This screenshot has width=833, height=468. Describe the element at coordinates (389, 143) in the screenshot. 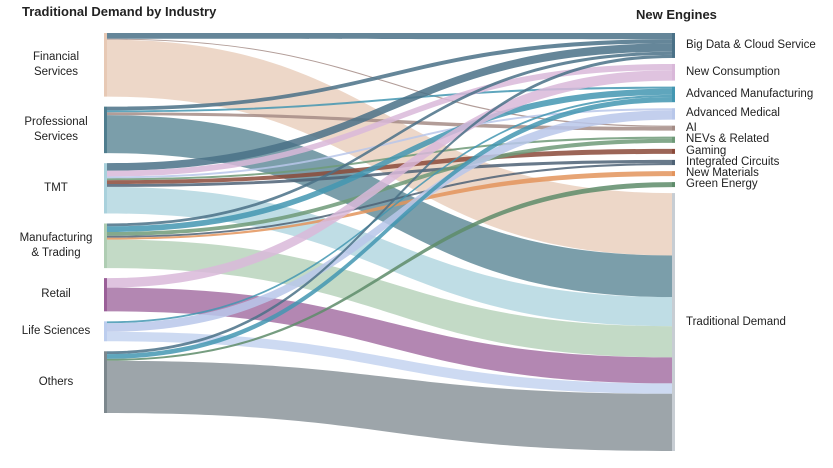

I see `flow-tmt-to-advmed` at that location.